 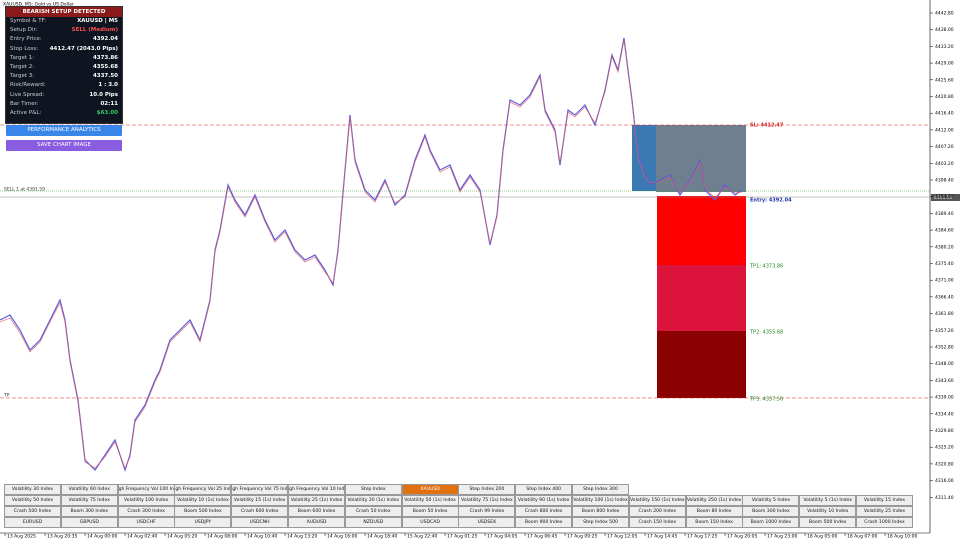 I want to click on symbol-button: NZDUSD, so click(x=373, y=522).